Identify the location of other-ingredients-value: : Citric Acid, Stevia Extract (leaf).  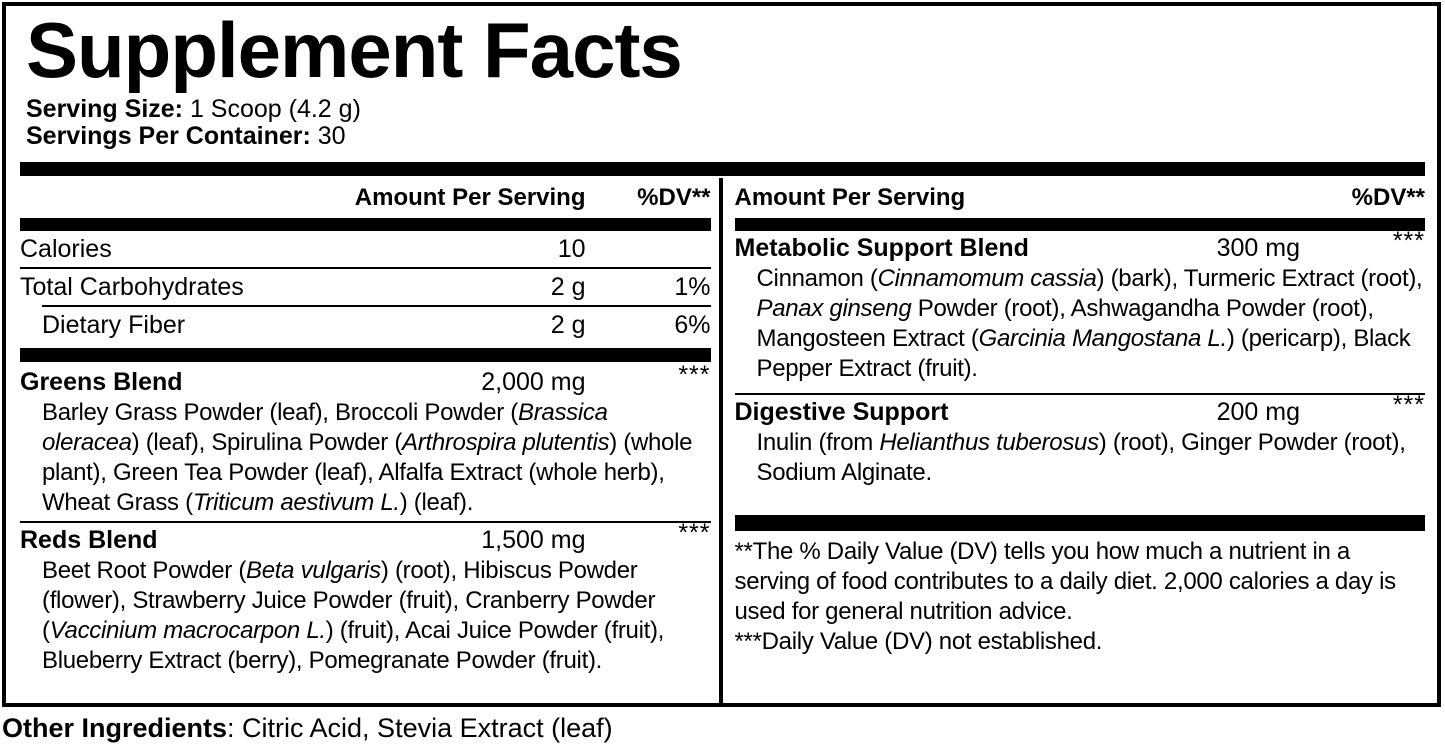
(420, 728).